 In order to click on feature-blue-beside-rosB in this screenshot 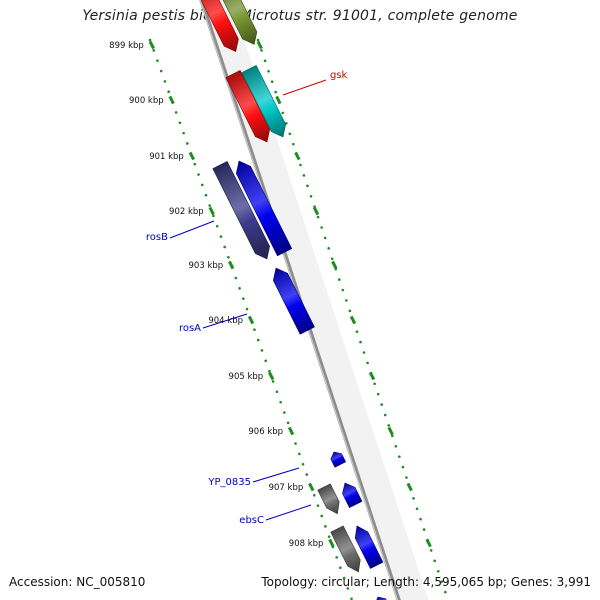, I will do `click(264, 208)`.